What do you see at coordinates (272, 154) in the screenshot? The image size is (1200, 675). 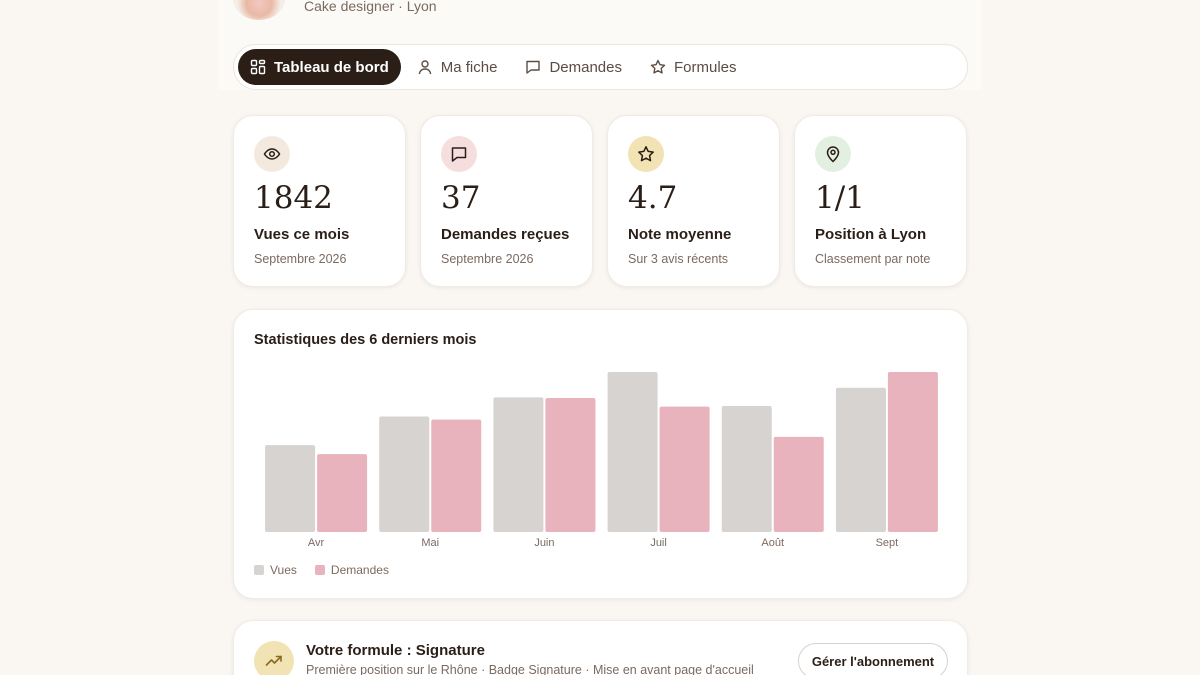 I see `eye-icon` at bounding box center [272, 154].